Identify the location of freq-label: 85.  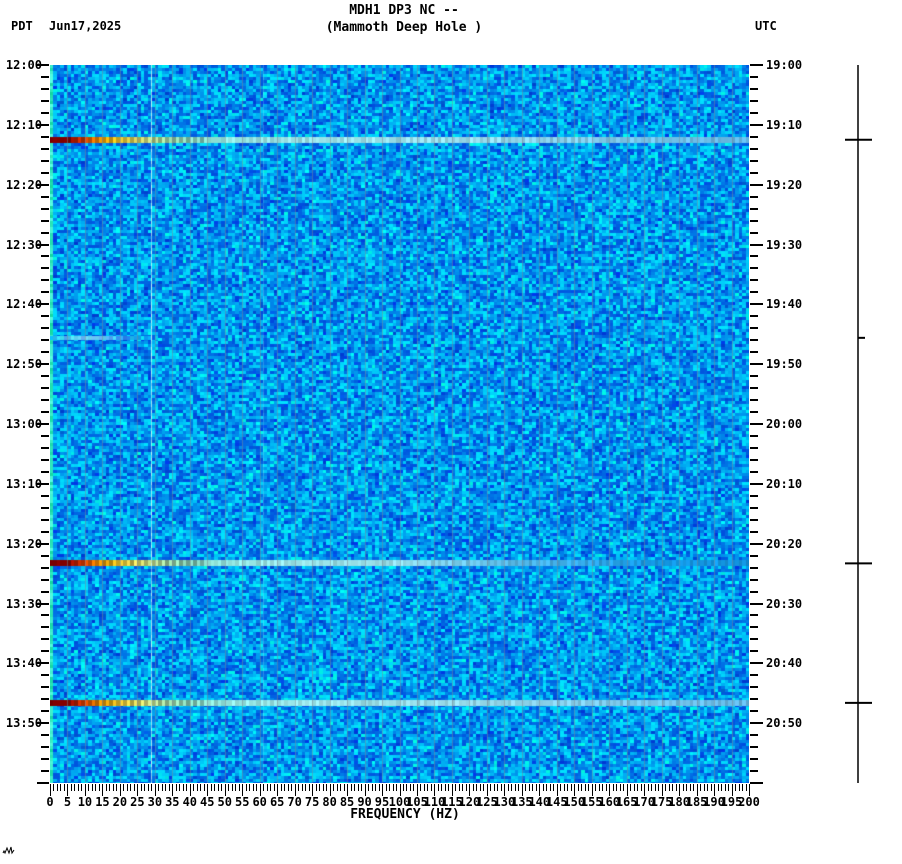
(347, 802).